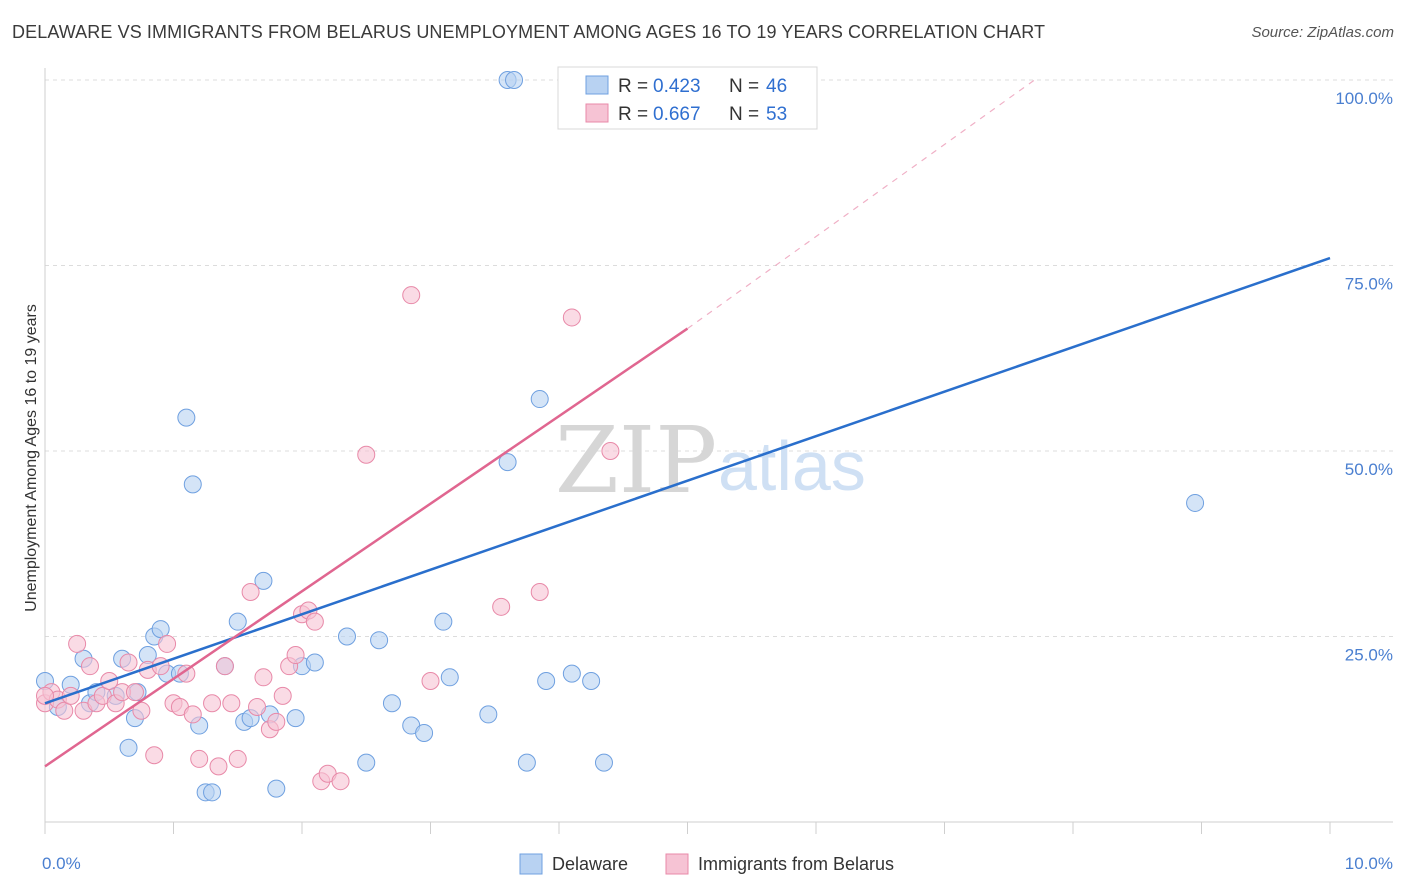 Image resolution: width=1406 pixels, height=892 pixels. Describe the element at coordinates (776, 86) in the screenshot. I see `legend-n-value-1: 46` at that location.